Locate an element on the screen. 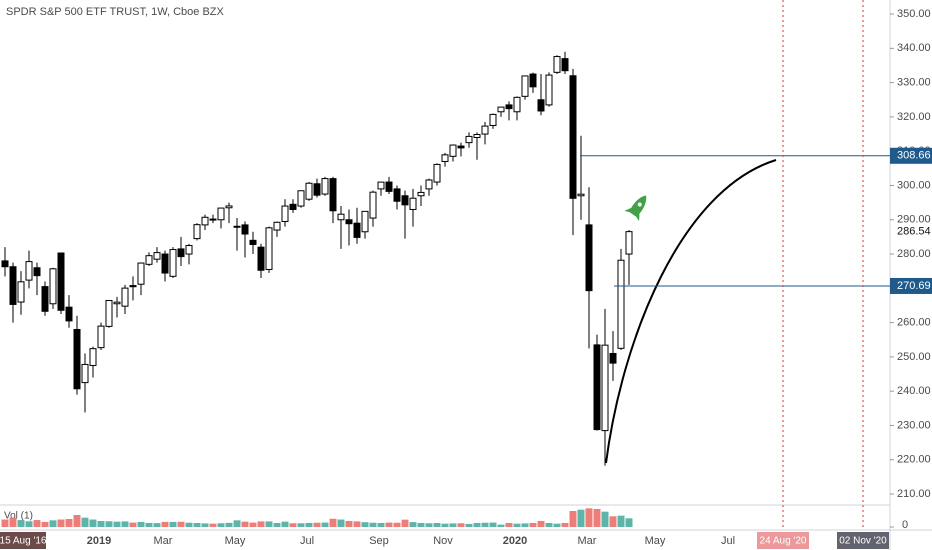 The image size is (932, 550). y-tick-label: 330.00 is located at coordinates (914, 83).